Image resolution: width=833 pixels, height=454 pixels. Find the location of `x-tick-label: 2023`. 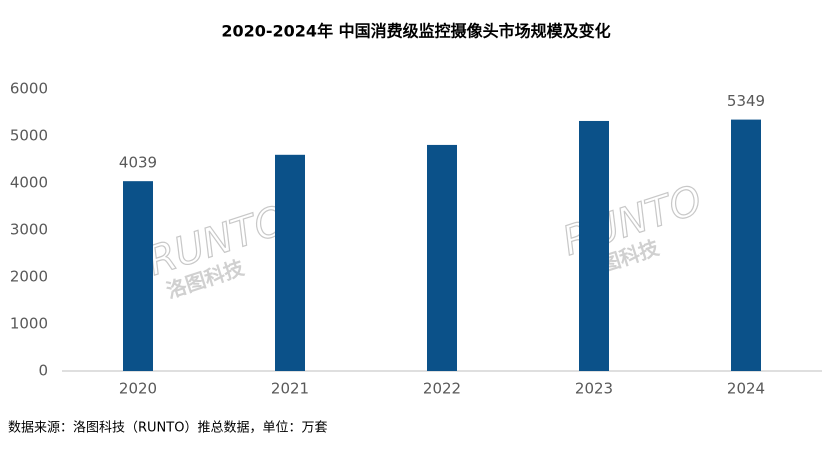

x-tick-label: 2023 is located at coordinates (594, 389).